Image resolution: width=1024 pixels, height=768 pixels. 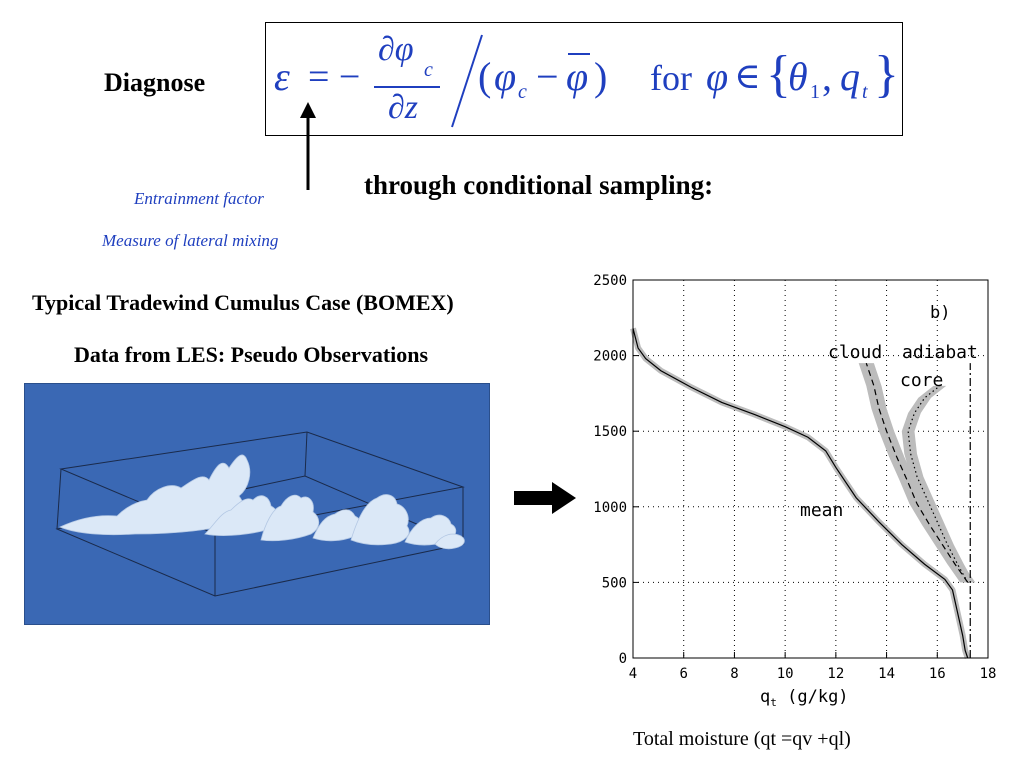 I want to click on x-tick-label: 12, so click(x=835, y=674).